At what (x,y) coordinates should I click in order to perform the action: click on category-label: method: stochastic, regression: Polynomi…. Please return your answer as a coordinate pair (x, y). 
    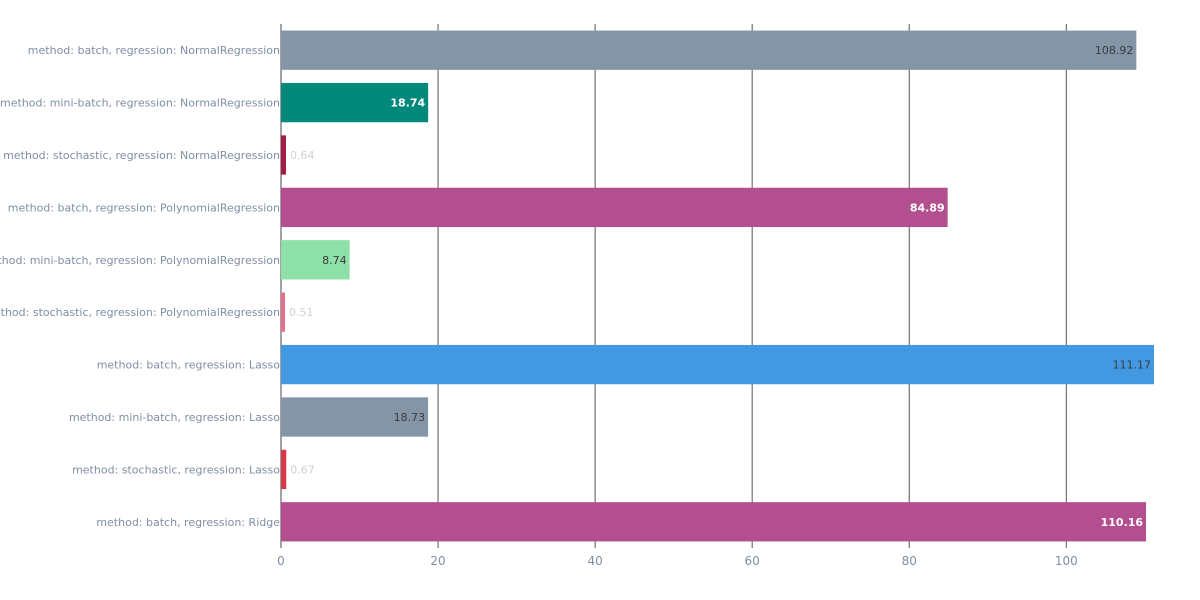
    Looking at the image, I should click on (140, 312).